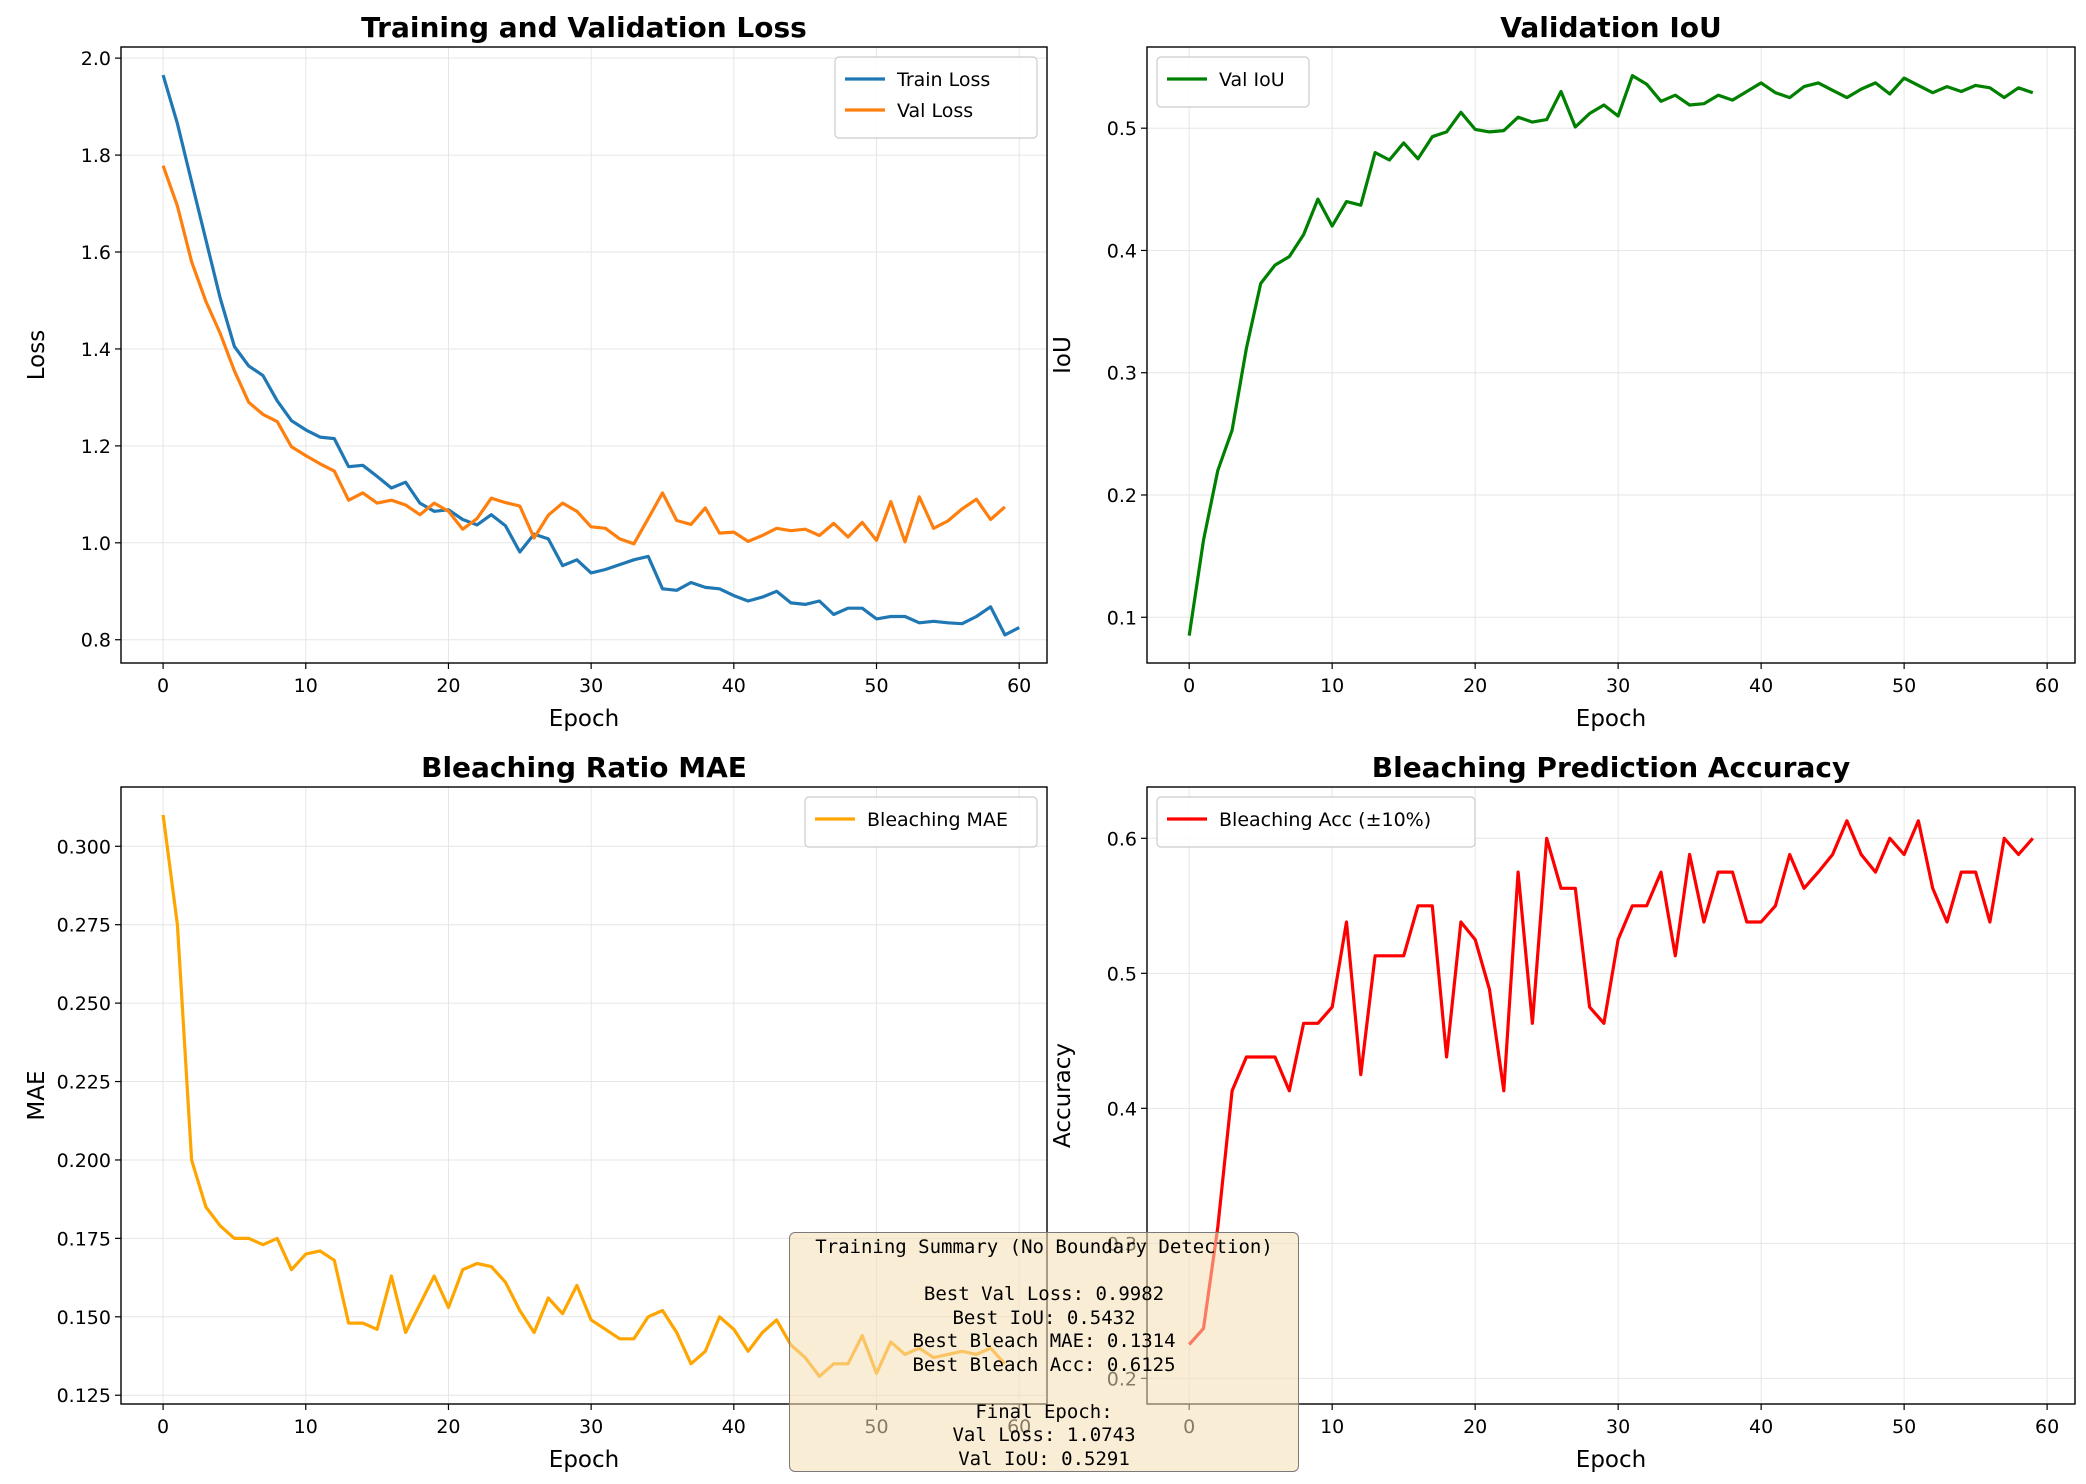 This screenshot has width=2086, height=1484. Describe the element at coordinates (1044, 1294) in the screenshot. I see `summary-line: Best Val Loss: 0.9982` at that location.